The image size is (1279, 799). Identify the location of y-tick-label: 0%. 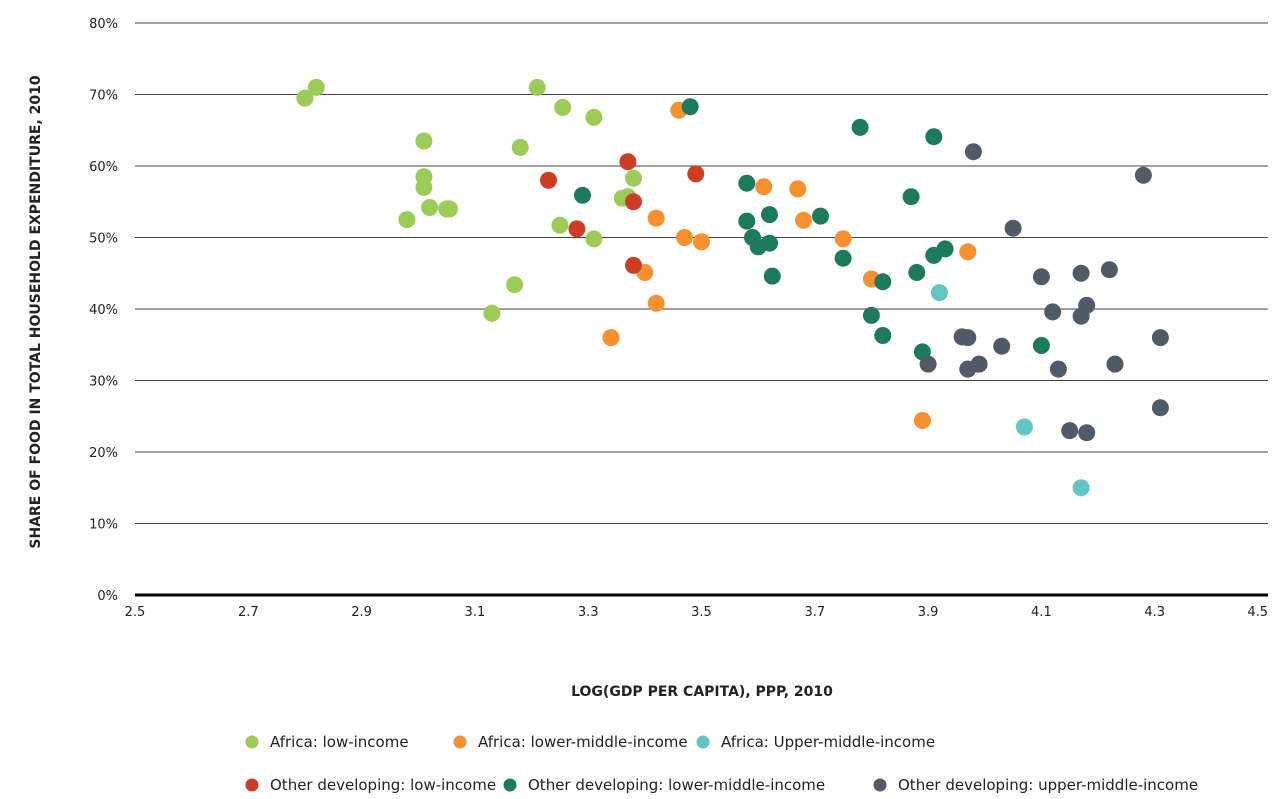
(107, 596).